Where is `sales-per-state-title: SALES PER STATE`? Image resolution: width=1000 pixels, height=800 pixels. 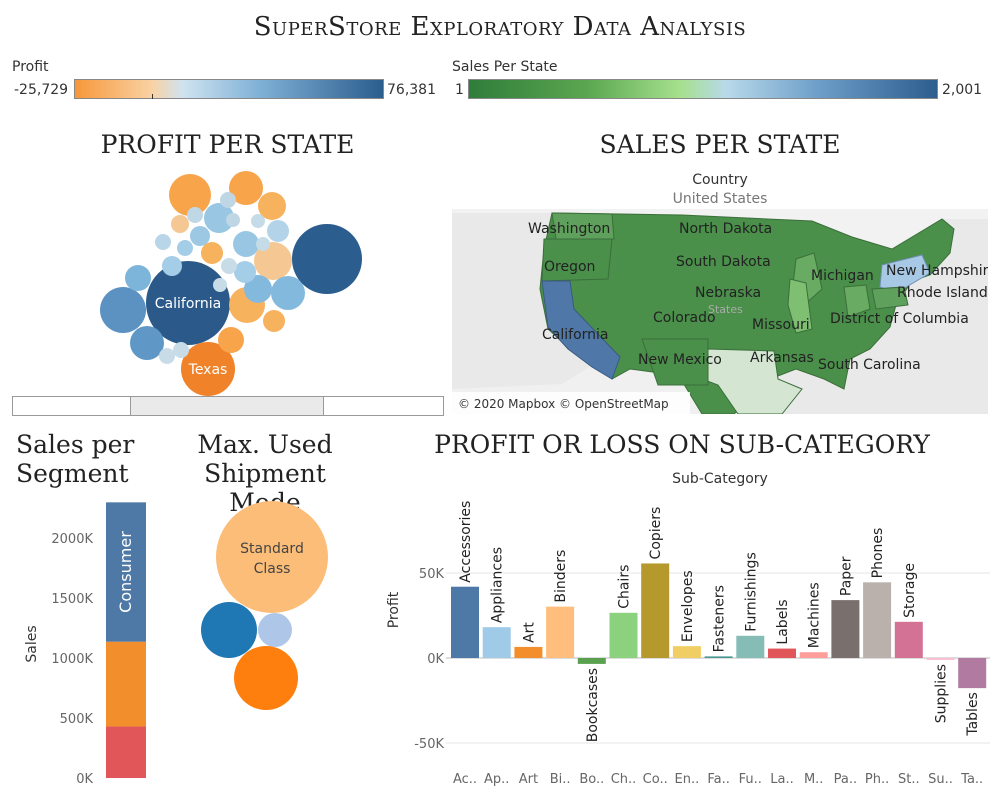
sales-per-state-title: SALES PER STATE is located at coordinates (720, 144).